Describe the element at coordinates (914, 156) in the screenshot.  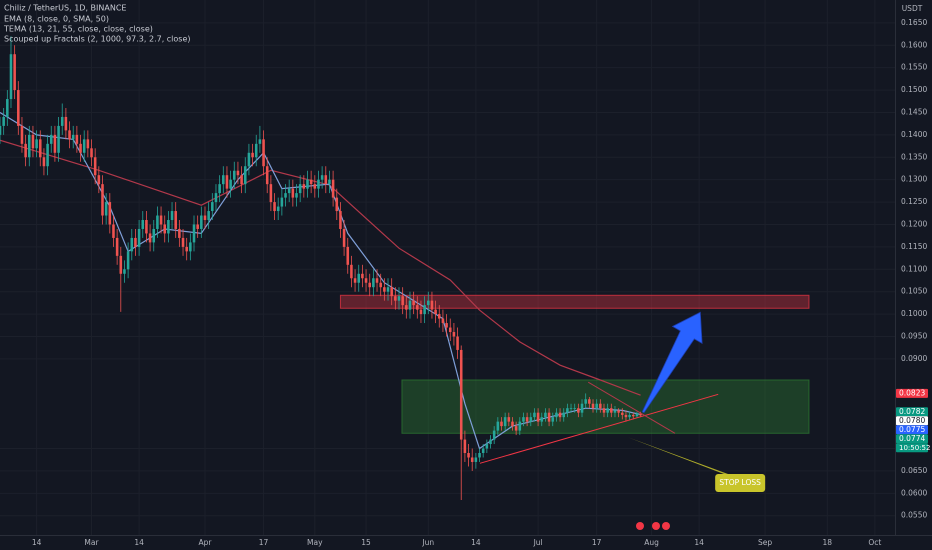
I see `y-tick-label: 0.1350` at that location.